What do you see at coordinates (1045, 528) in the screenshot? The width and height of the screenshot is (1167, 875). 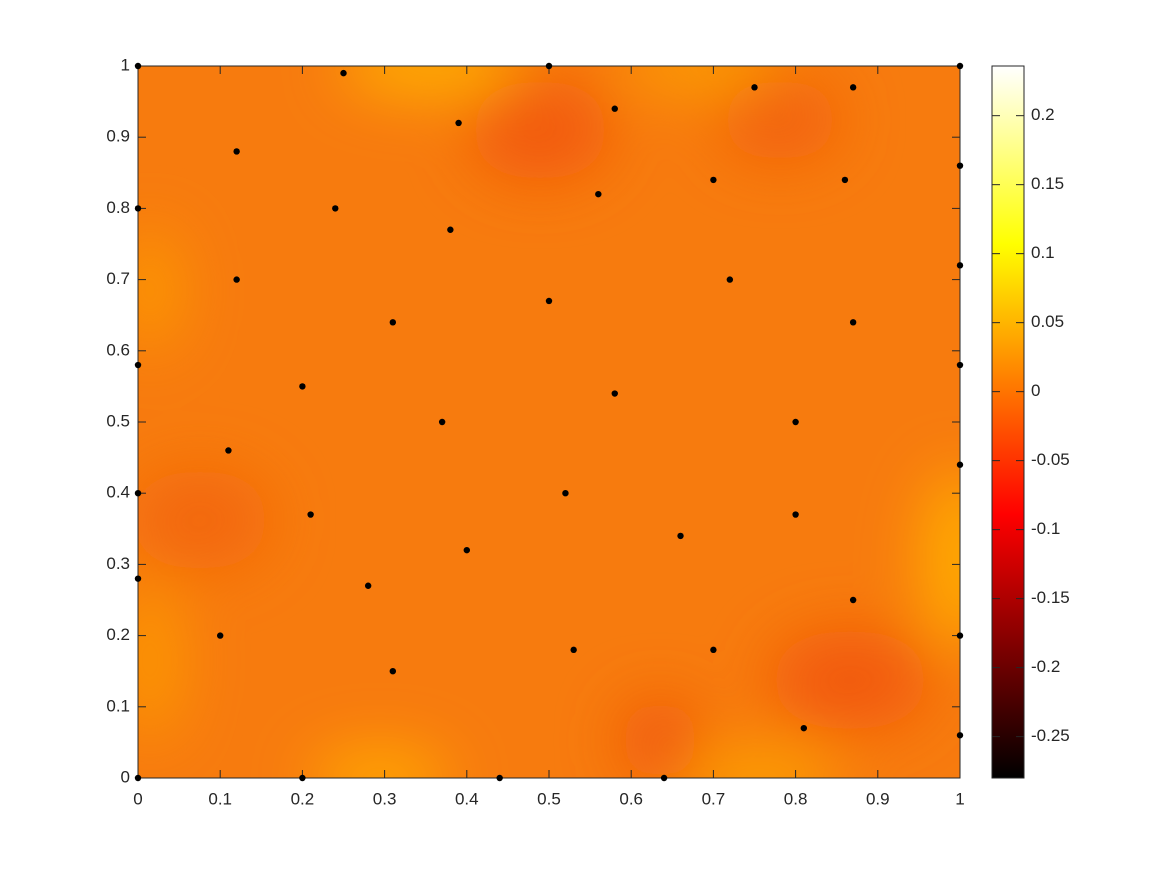 I see `colorbar-tick-label: -0.1` at bounding box center [1045, 528].